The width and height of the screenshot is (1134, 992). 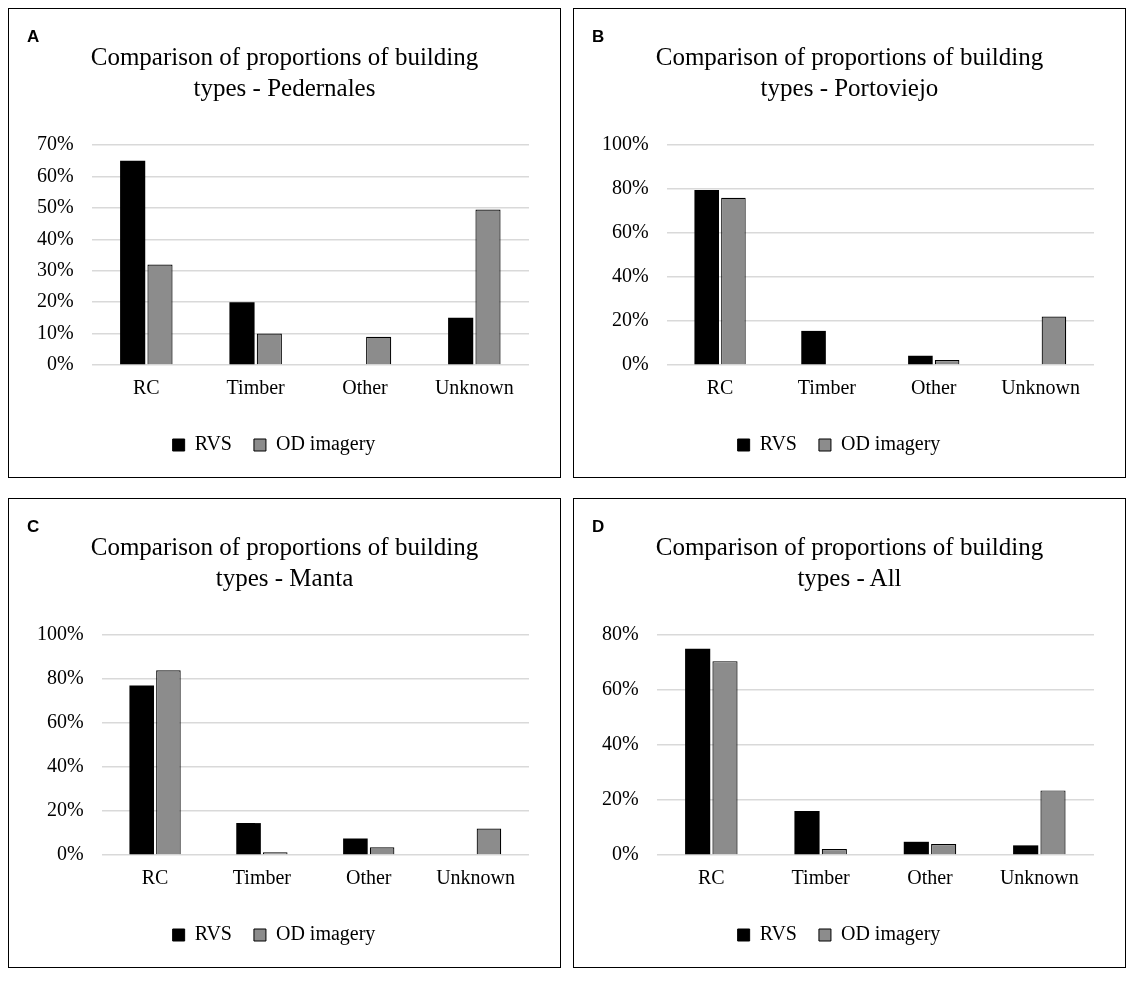 What do you see at coordinates (55, 143) in the screenshot?
I see `y-tick-label: 70%` at bounding box center [55, 143].